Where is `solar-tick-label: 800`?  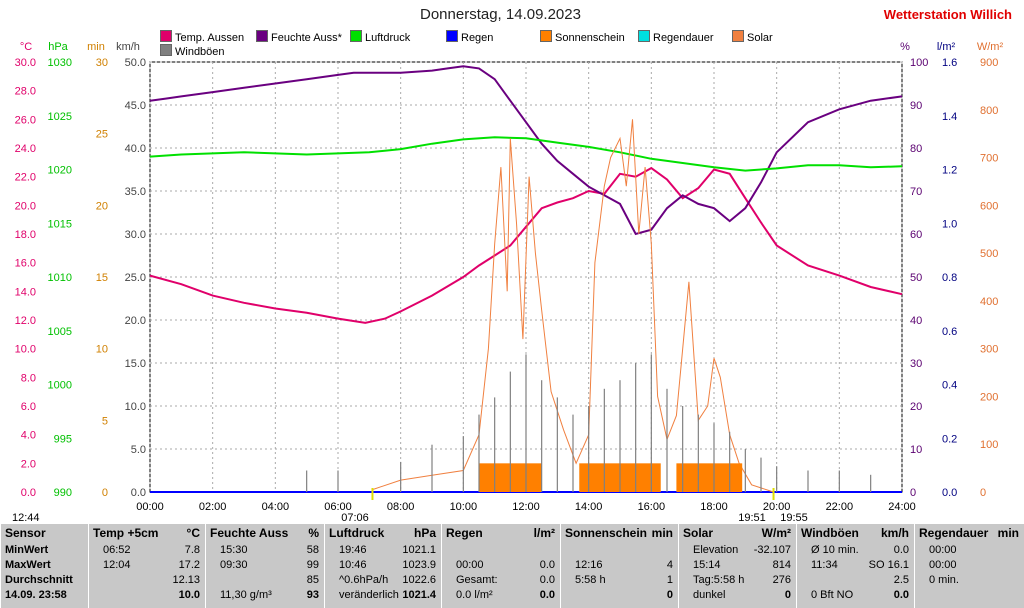
solar-tick-label: 800 is located at coordinates (989, 111).